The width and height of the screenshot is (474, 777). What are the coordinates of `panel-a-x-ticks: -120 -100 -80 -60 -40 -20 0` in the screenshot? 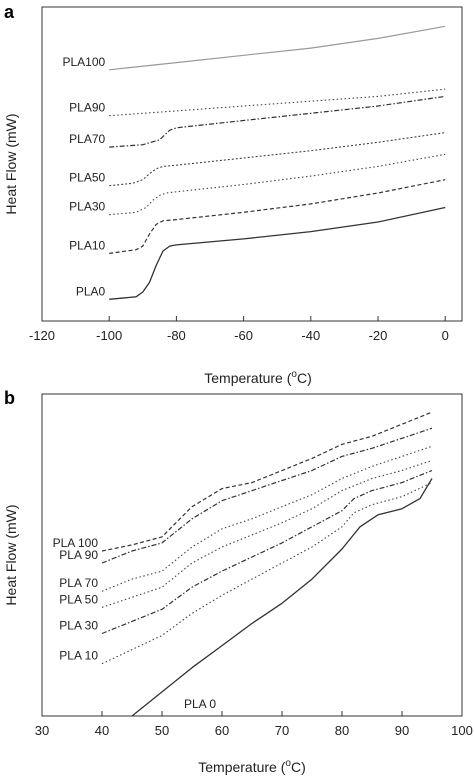 It's located at (239, 329).